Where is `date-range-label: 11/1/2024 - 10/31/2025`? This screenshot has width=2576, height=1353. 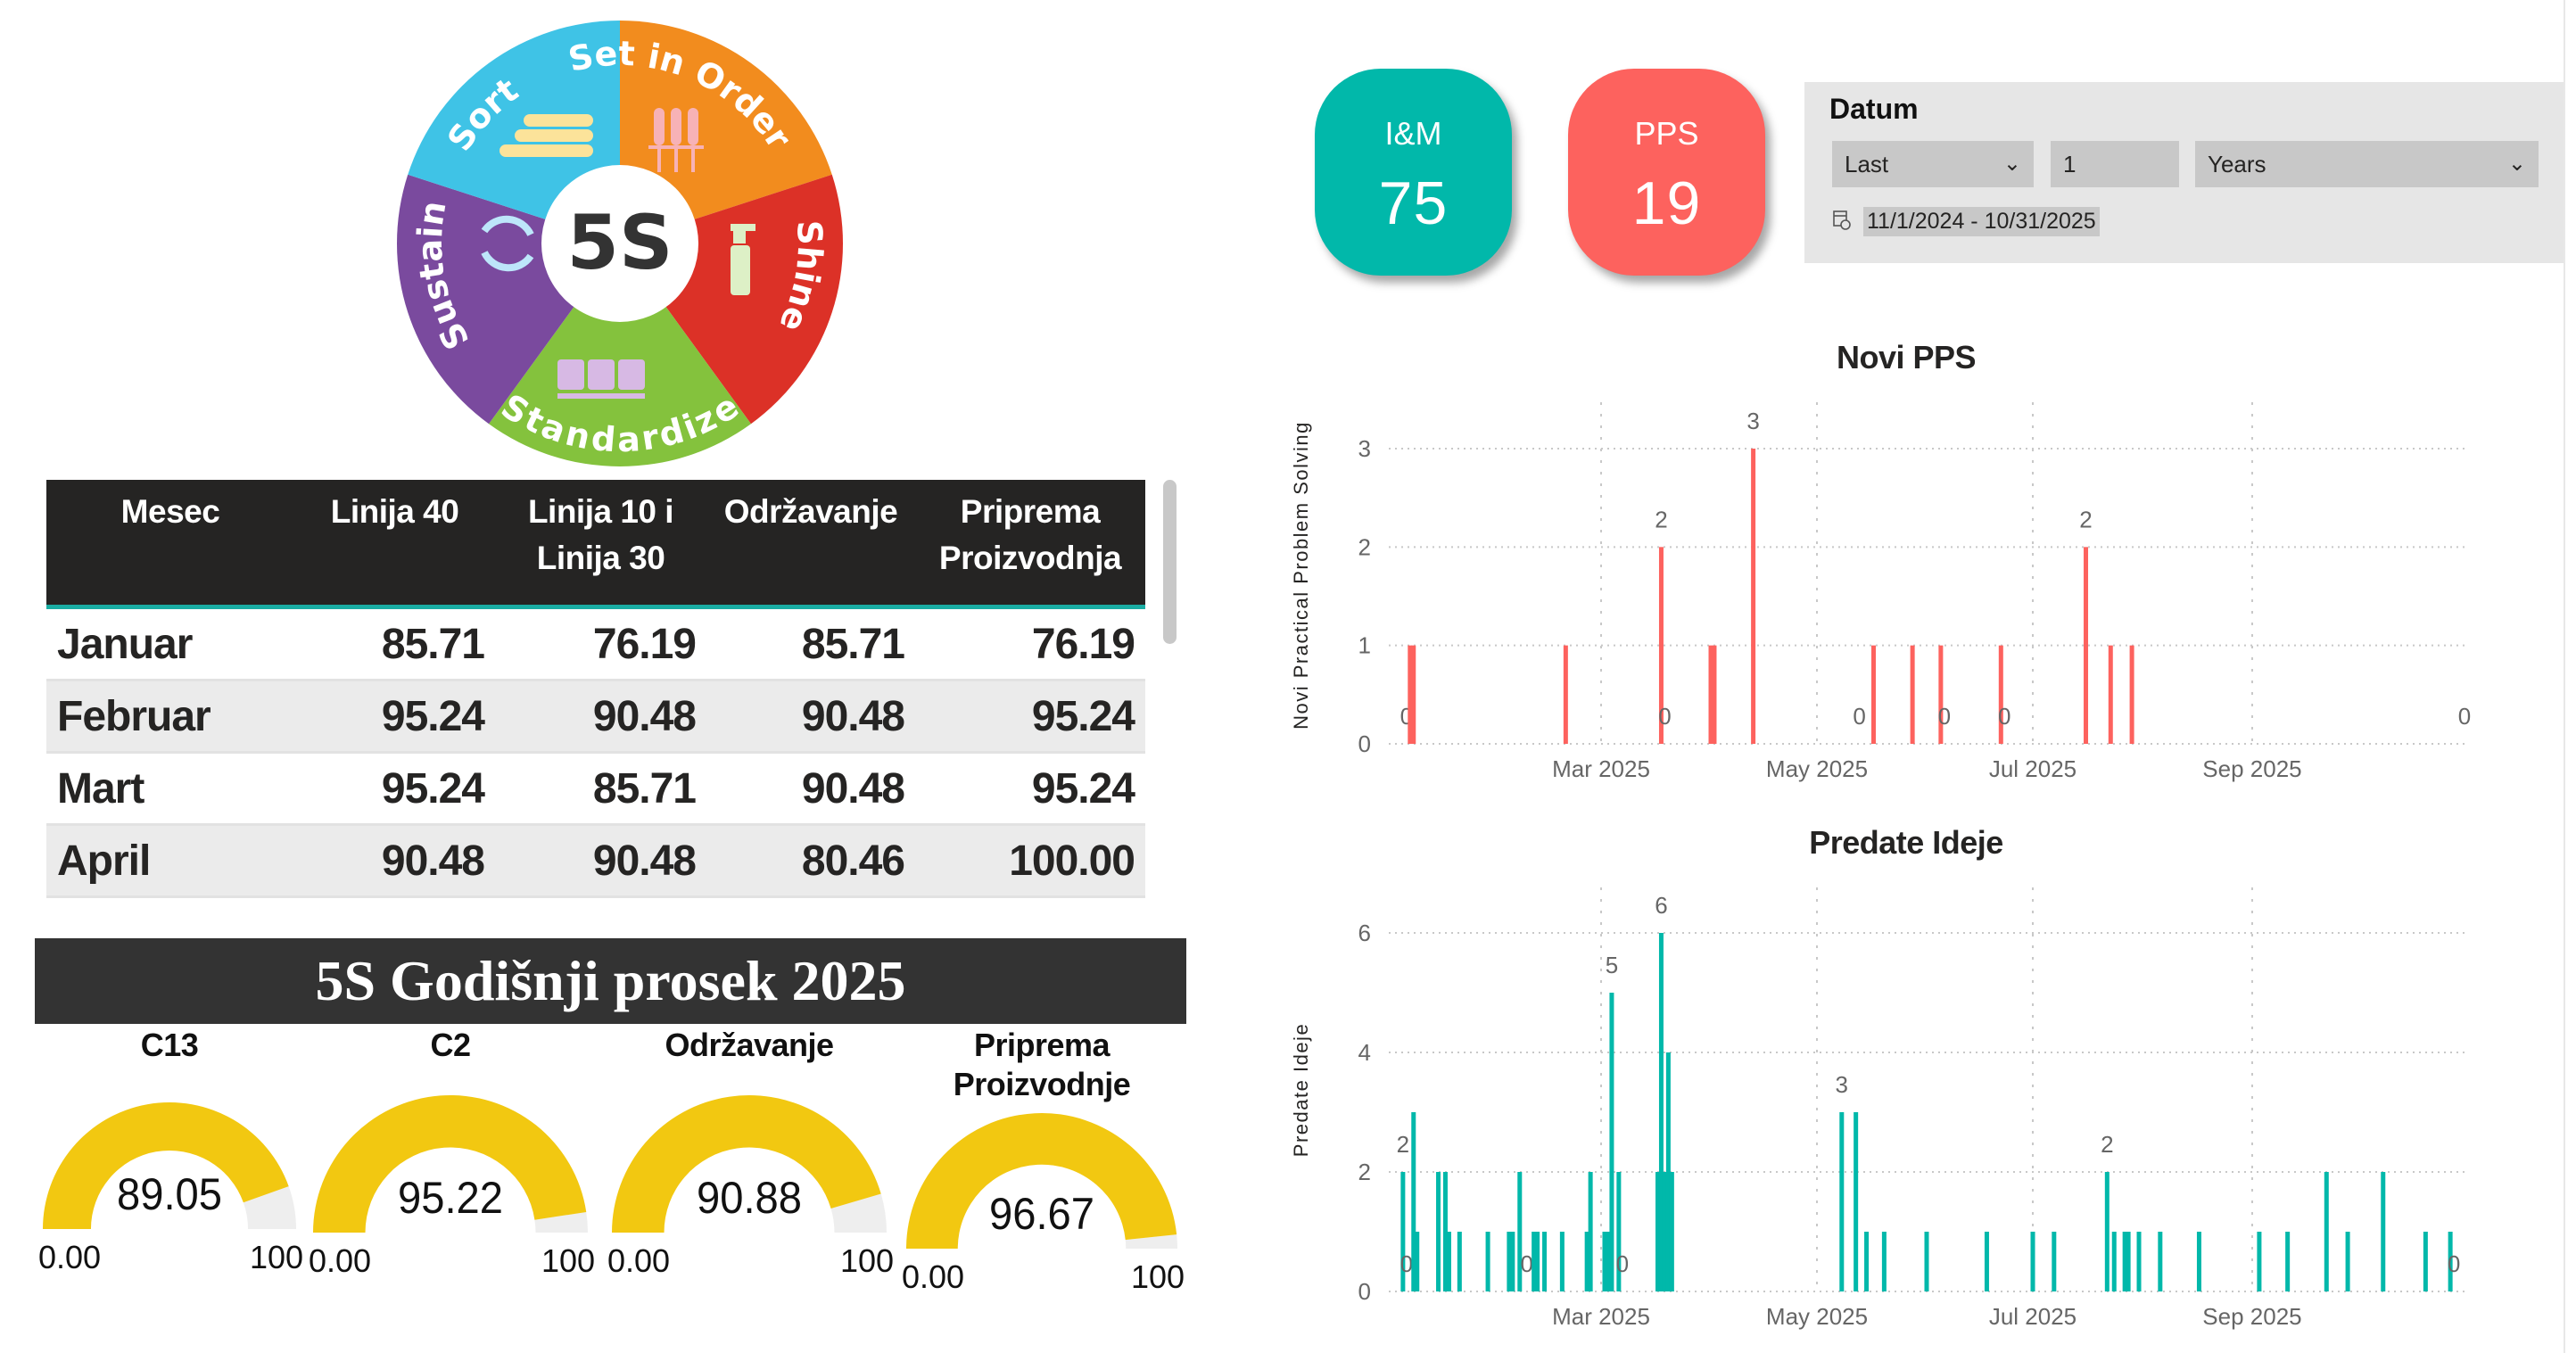 date-range-label: 11/1/2024 - 10/31/2025 is located at coordinates (1982, 221).